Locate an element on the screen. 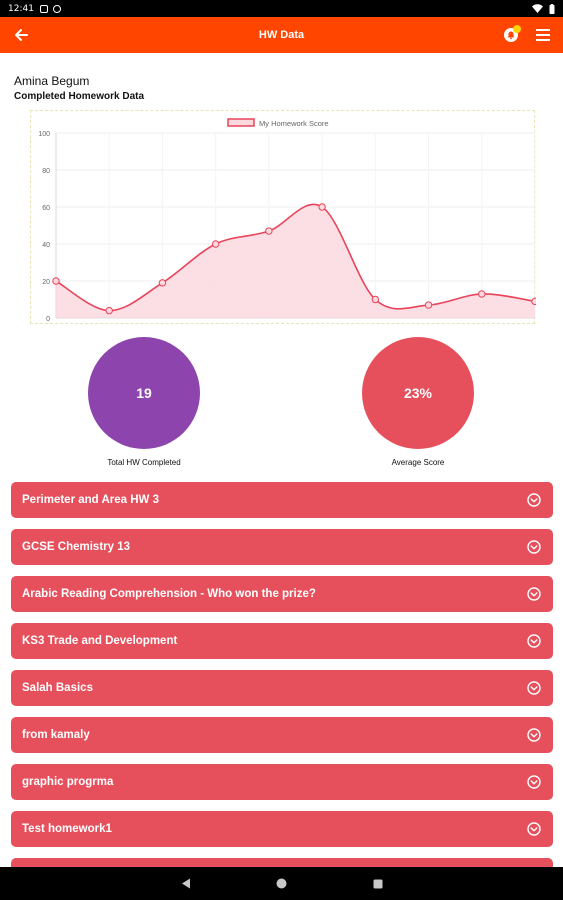 Image resolution: width=563 pixels, height=900 pixels. page-title: HW Data is located at coordinates (281, 35).